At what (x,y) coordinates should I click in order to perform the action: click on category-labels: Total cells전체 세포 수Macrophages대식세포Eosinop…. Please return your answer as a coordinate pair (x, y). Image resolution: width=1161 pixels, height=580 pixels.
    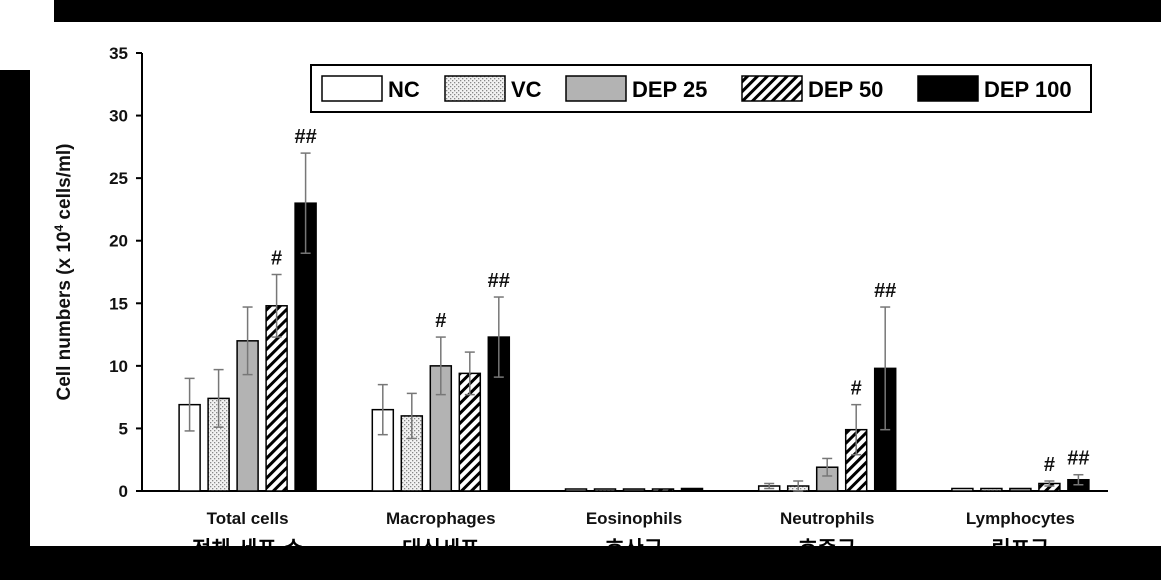
    Looking at the image, I should click on (580, 544).